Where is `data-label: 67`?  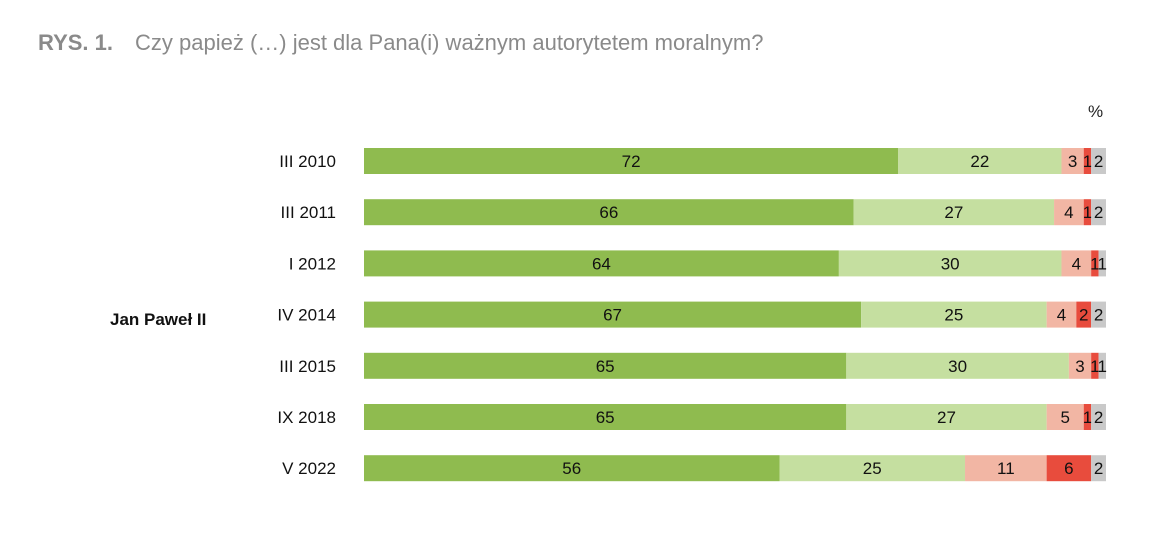
data-label: 67 is located at coordinates (612, 315).